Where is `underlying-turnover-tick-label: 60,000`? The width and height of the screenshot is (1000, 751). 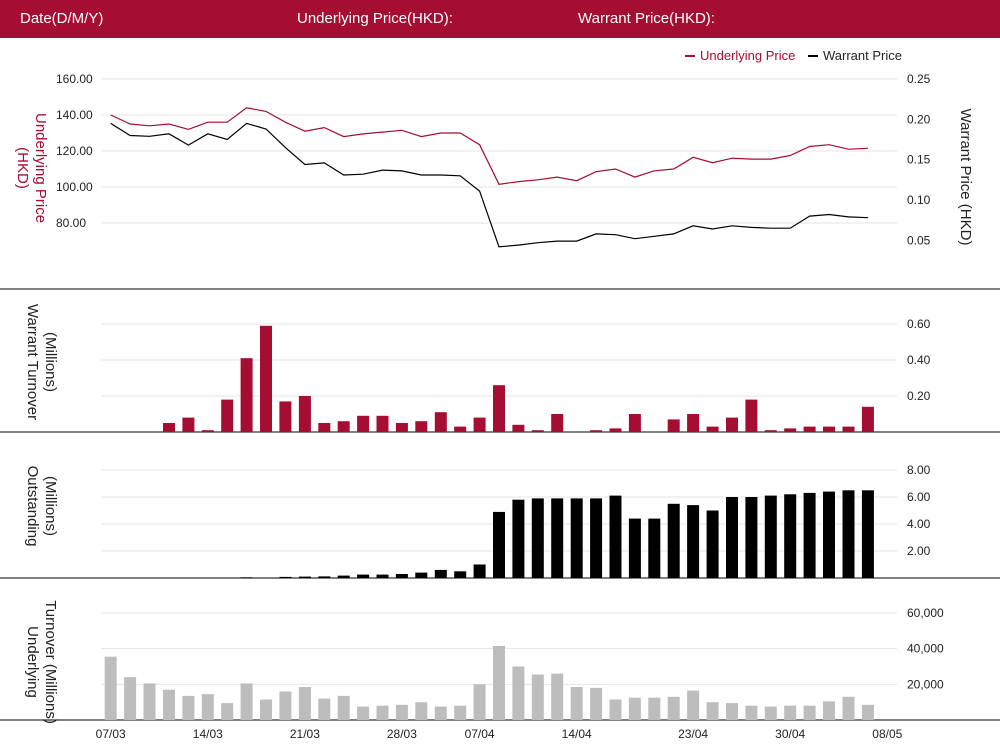
underlying-turnover-tick-label: 60,000 is located at coordinates (925, 613).